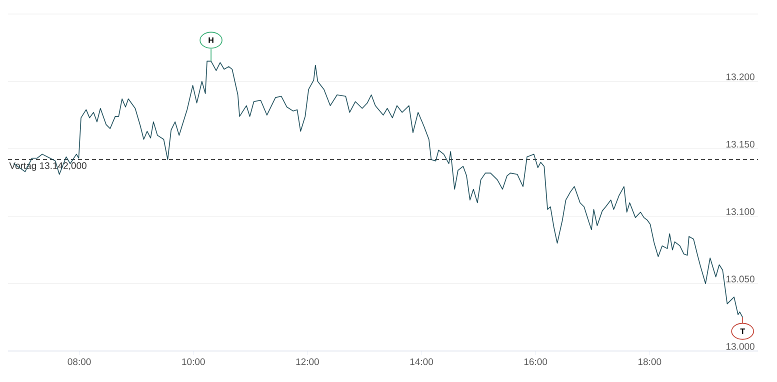 The image size is (777, 382). Describe the element at coordinates (740, 144) in the screenshot. I see `y-tick-label: 13.150` at that location.